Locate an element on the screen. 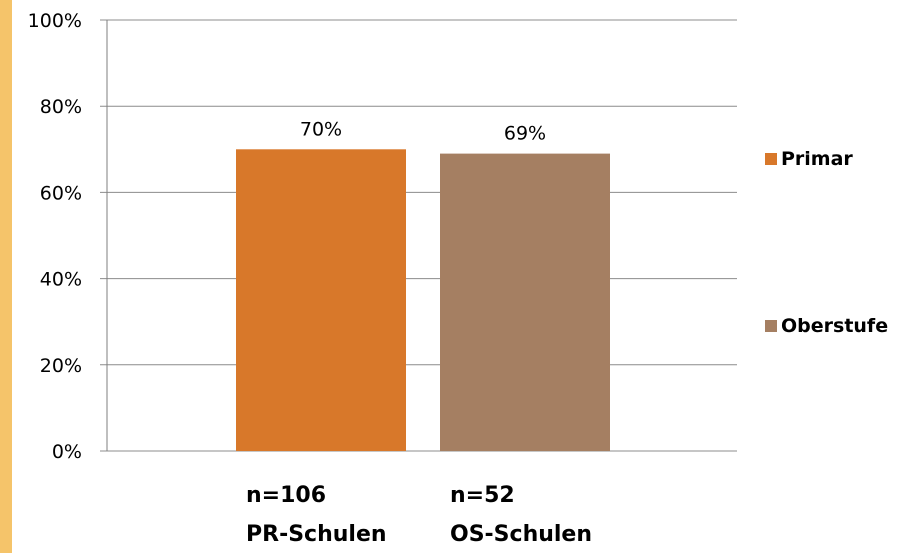 The width and height of the screenshot is (907, 553). y-tick-label: 20% is located at coordinates (61, 366).